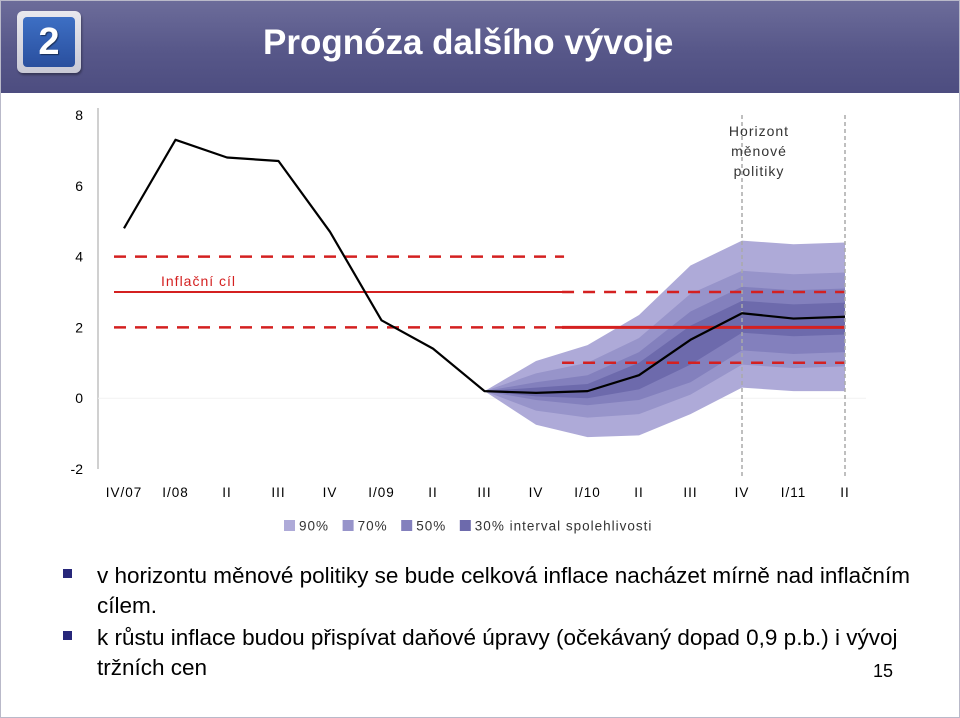 The height and width of the screenshot is (718, 960). I want to click on x-tick-label: I/09, so click(381, 492).